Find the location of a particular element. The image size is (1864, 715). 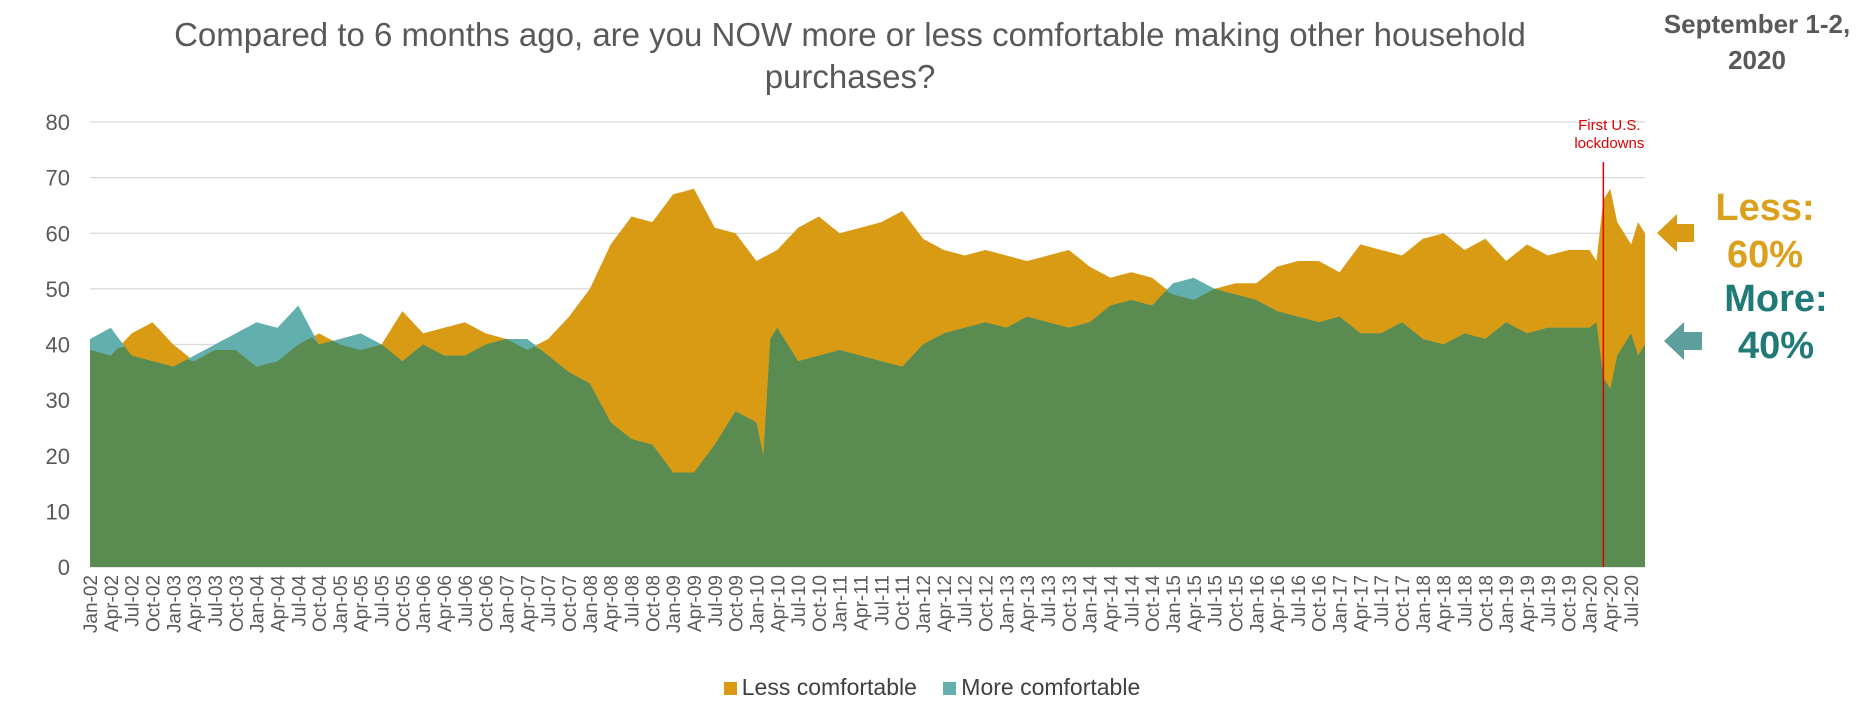

x-tick-label: Apr-17 is located at coordinates (1361, 603).